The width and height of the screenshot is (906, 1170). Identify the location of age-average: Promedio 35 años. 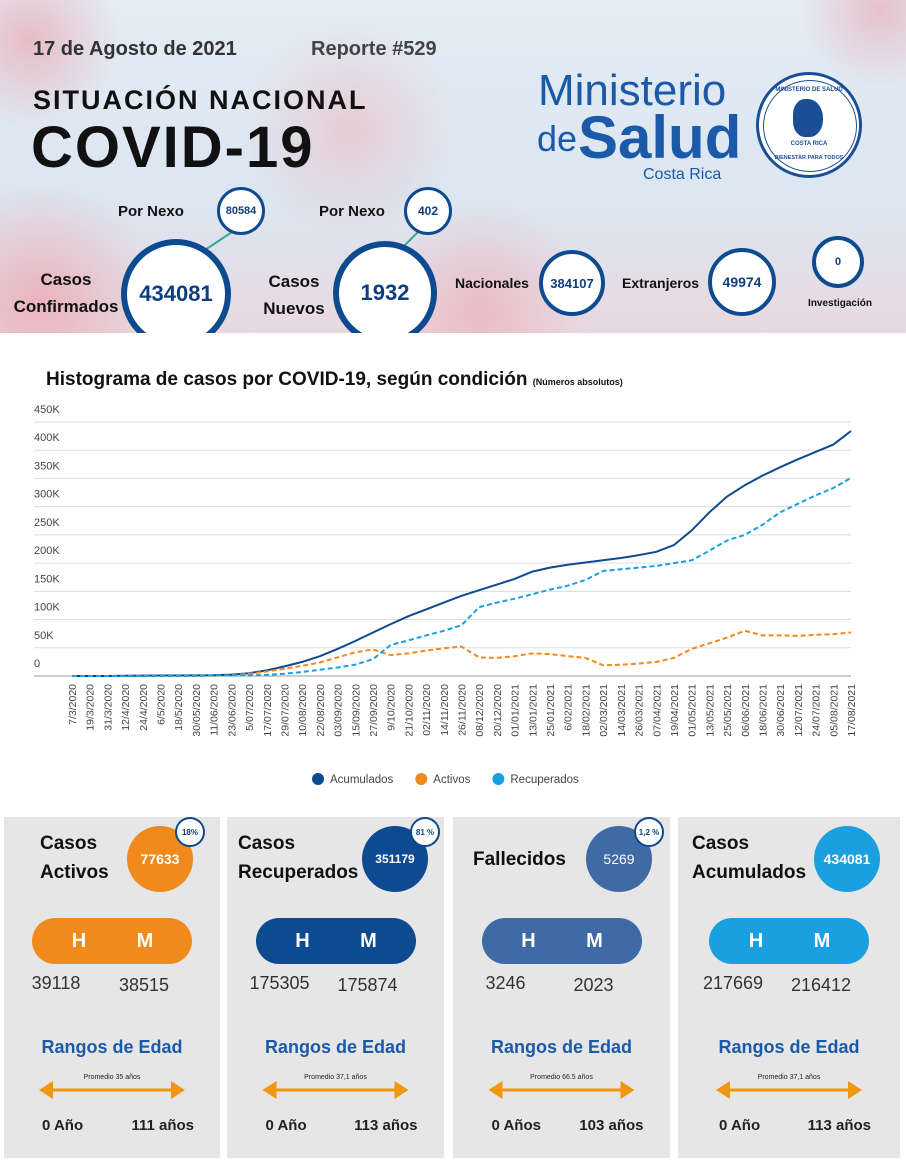
(112, 1077).